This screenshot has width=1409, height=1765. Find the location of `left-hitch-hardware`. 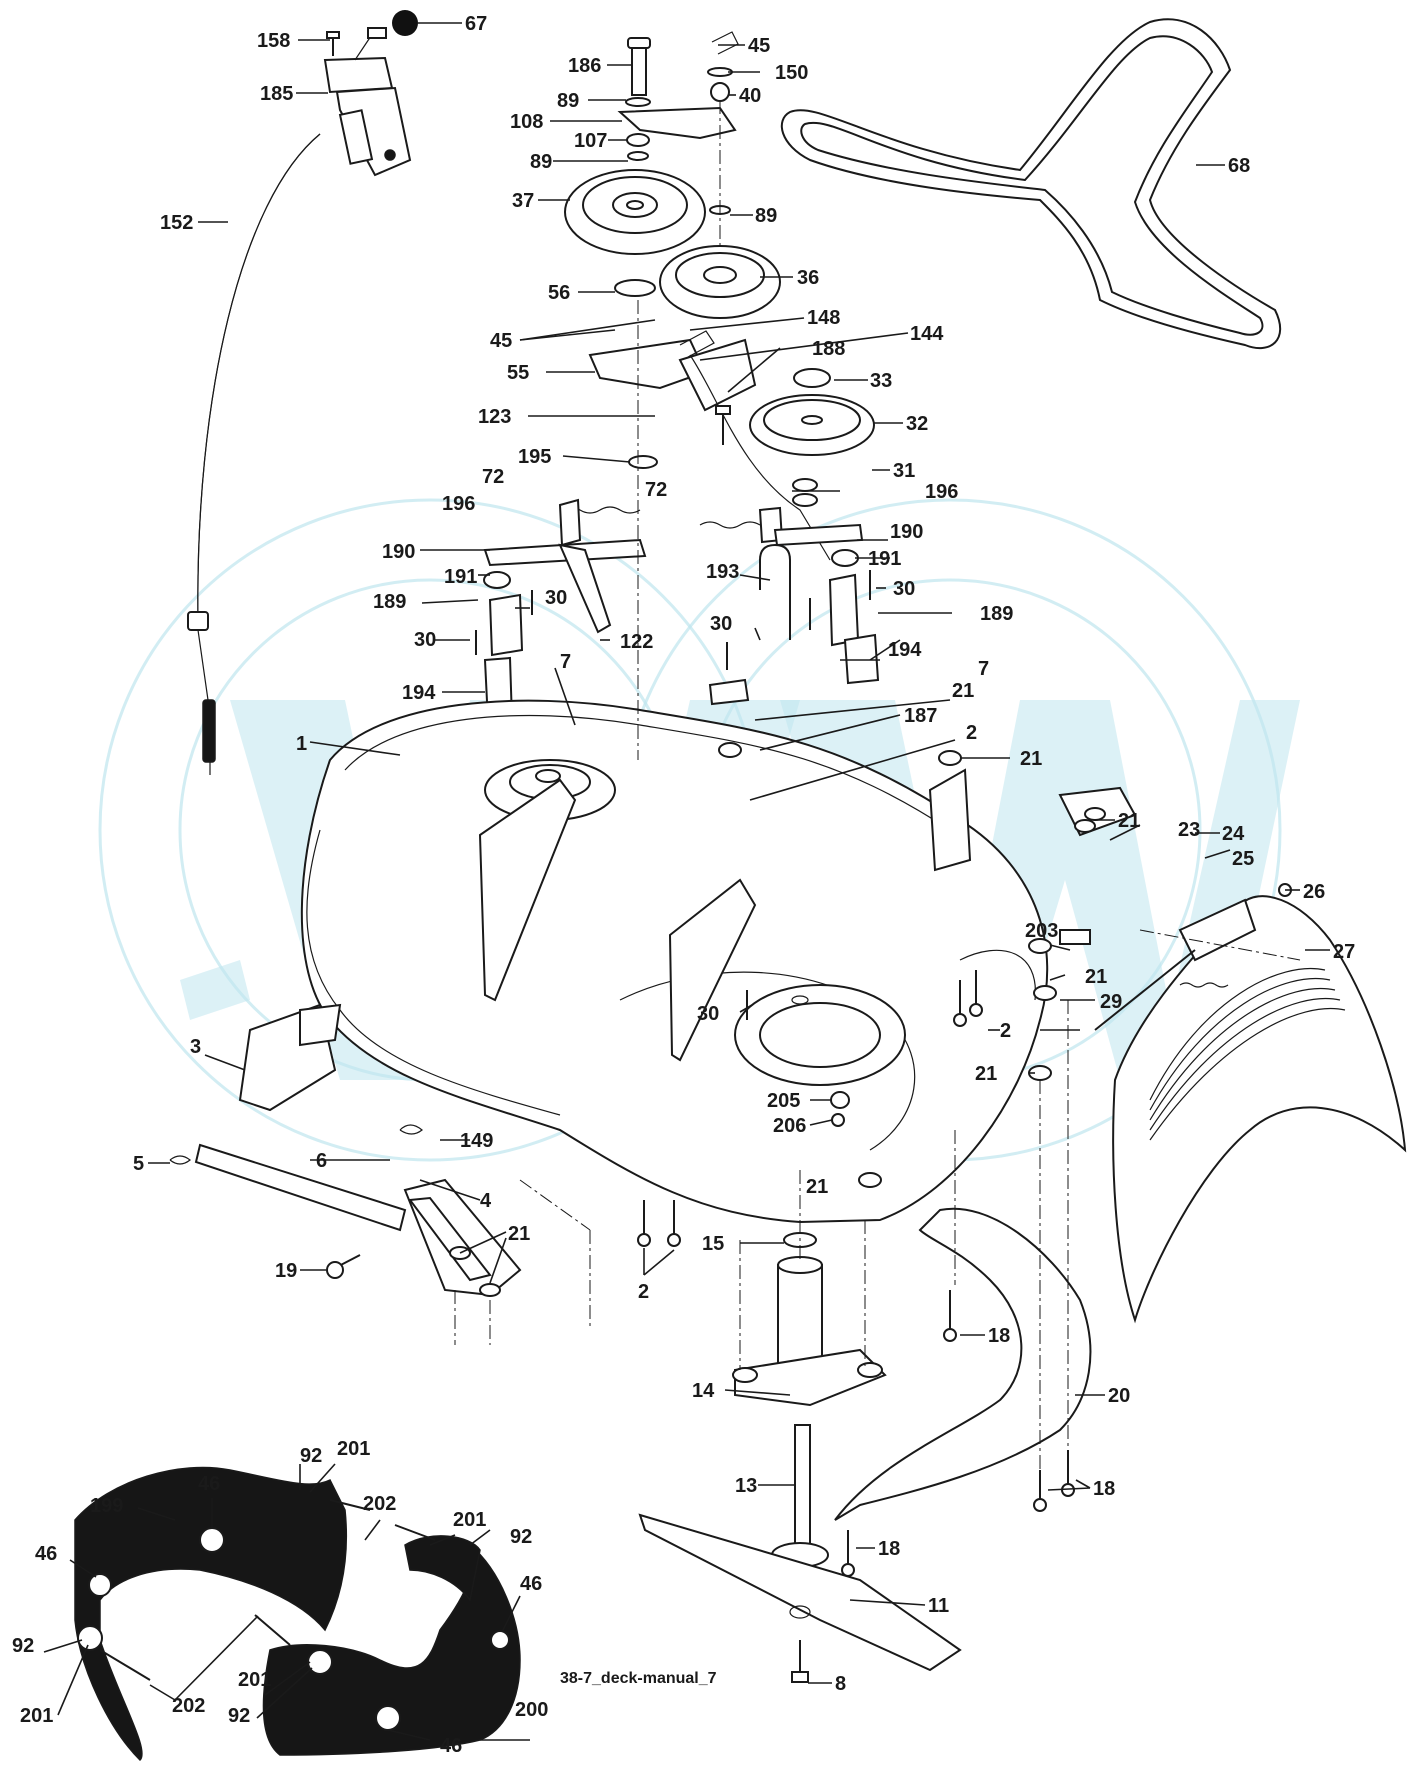

left-hitch-hardware is located at coordinates (345, 1150).